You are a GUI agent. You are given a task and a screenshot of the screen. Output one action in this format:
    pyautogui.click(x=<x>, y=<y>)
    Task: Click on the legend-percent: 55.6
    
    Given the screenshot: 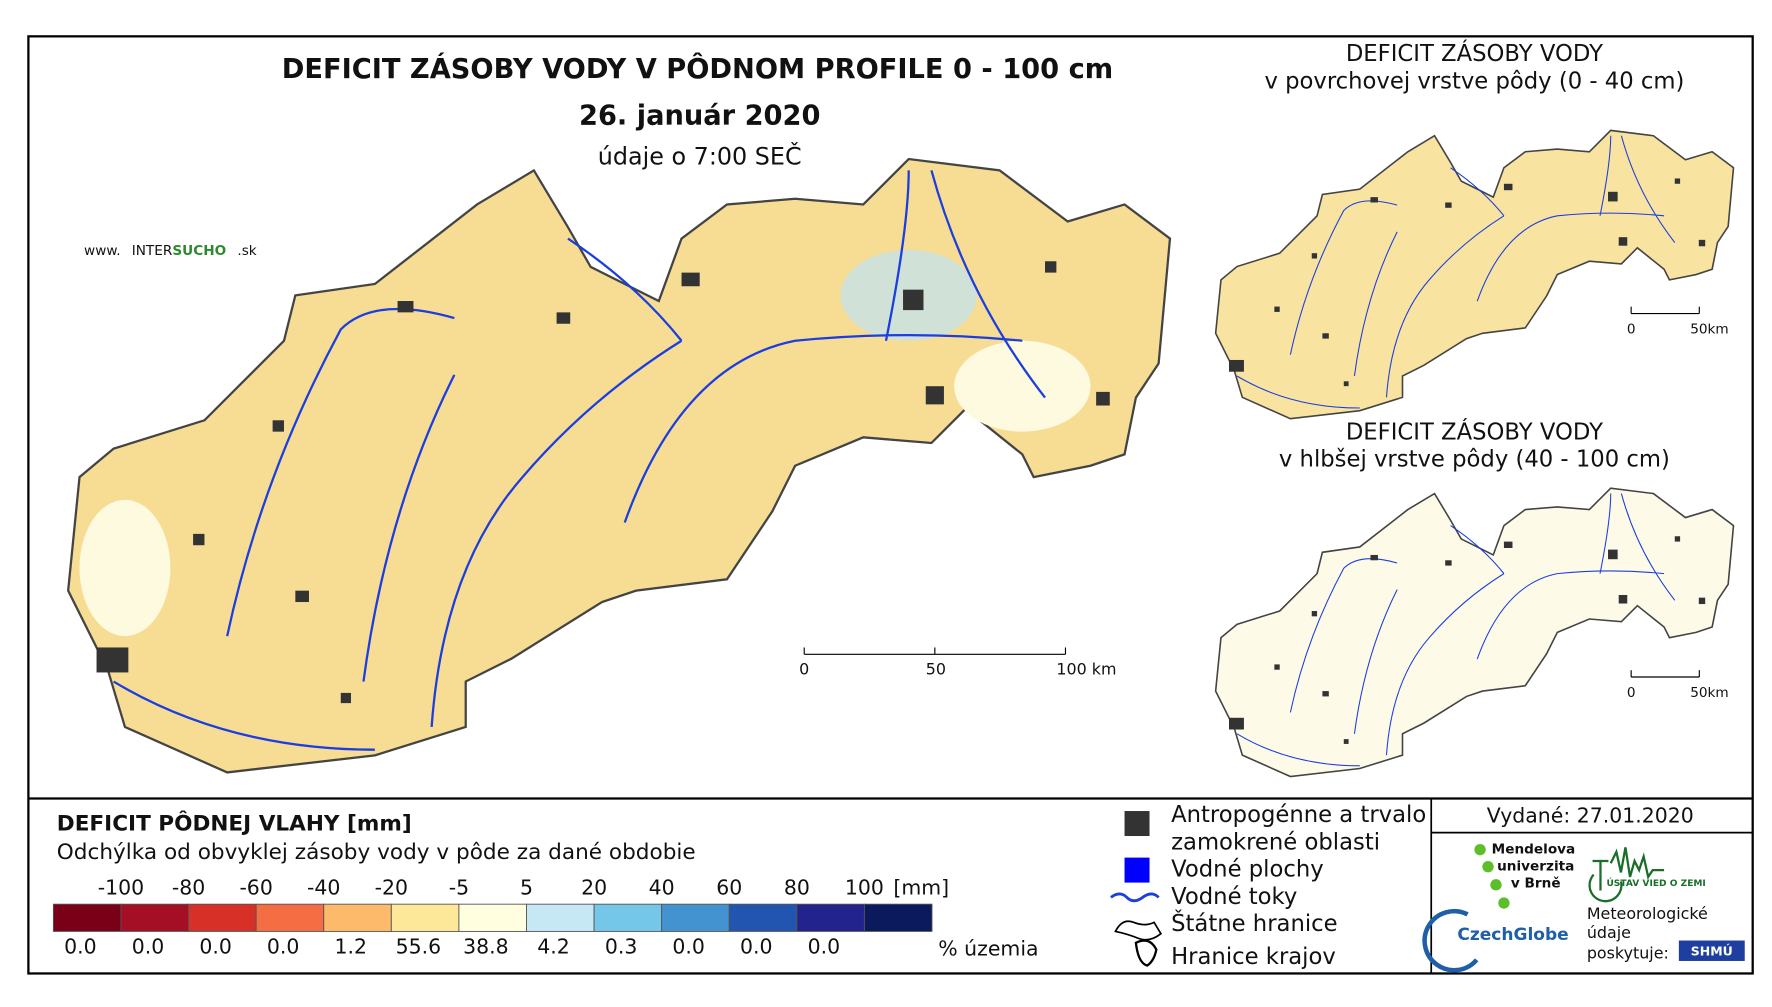 What is the action you would take?
    pyautogui.click(x=419, y=946)
    